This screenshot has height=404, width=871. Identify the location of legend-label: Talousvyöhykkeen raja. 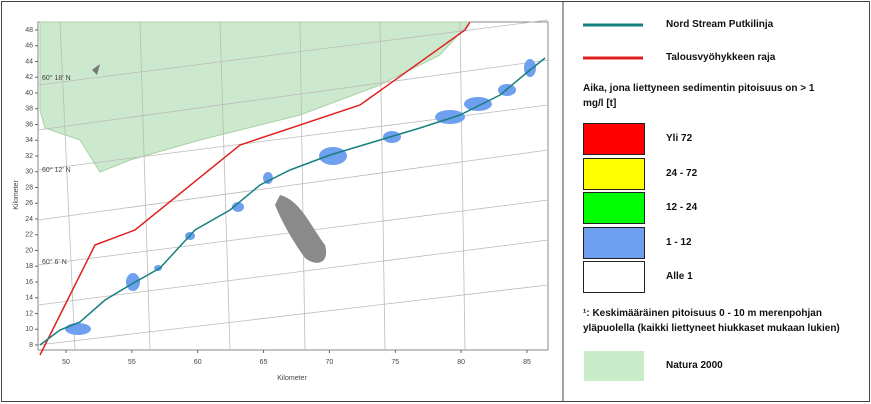
(721, 57).